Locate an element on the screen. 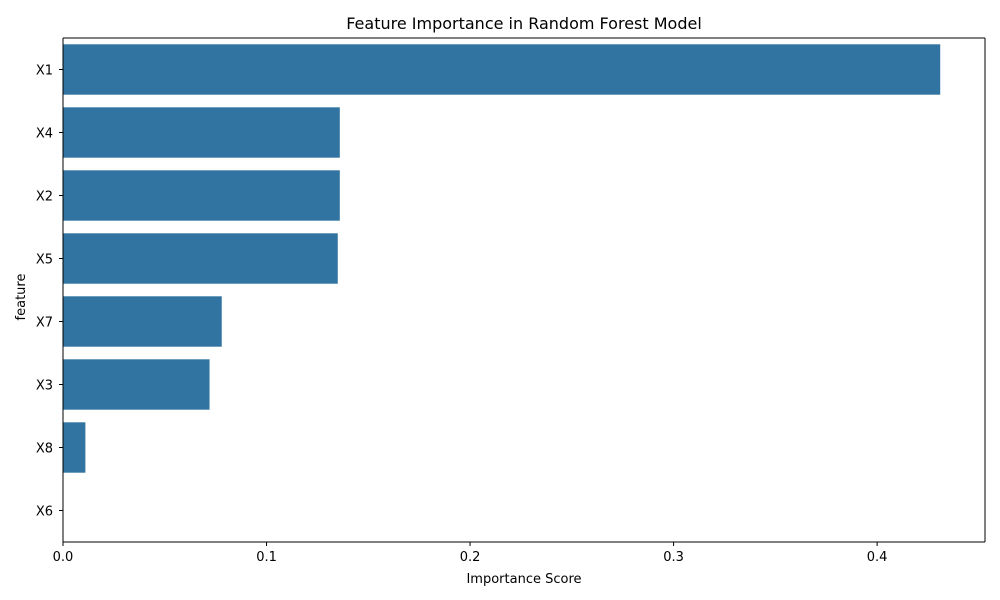 This screenshot has width=1000, height=600. x-tick-label: 0.2 is located at coordinates (470, 557).